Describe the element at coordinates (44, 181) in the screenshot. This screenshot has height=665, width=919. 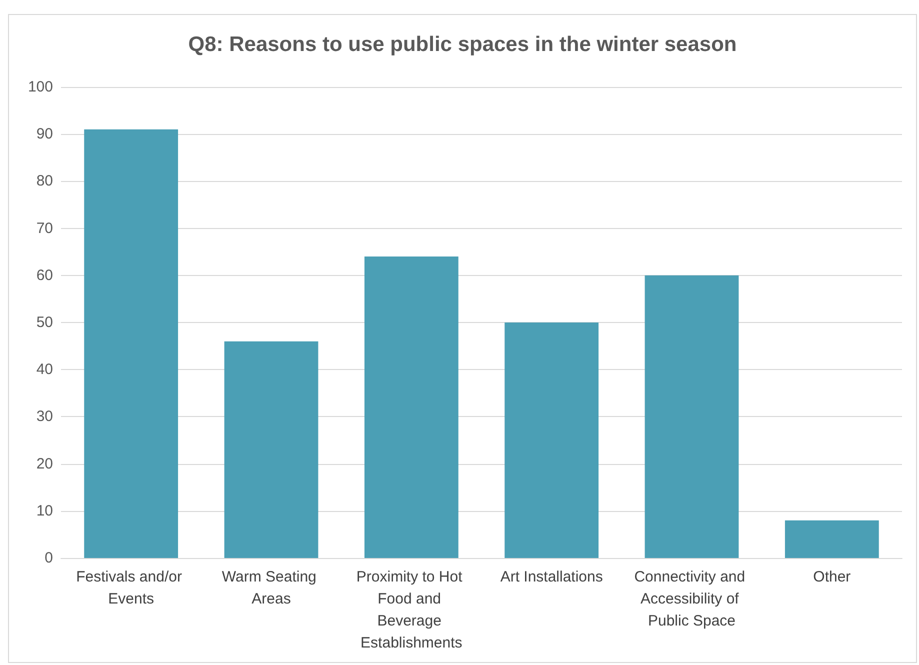
I see `y-tick-label: 80` at that location.